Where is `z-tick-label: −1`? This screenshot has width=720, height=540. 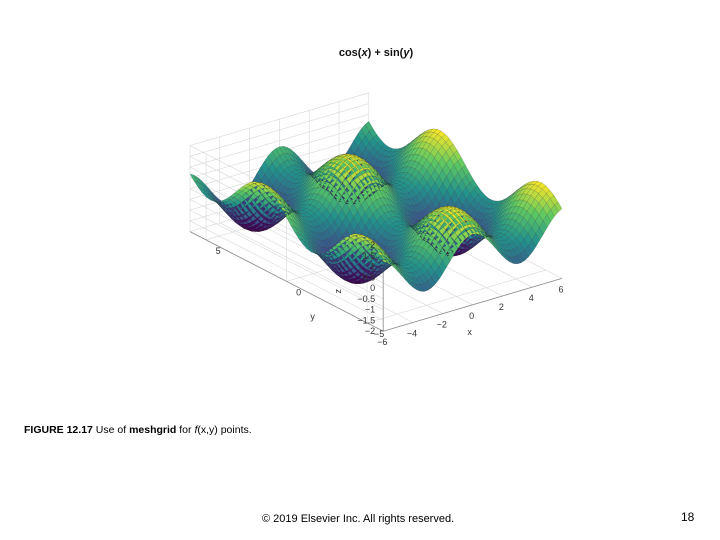
z-tick-label: −1 is located at coordinates (370, 310).